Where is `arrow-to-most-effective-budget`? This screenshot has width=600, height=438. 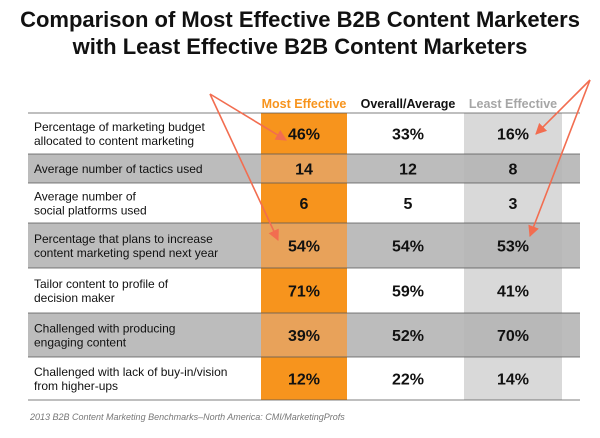 arrow-to-most-effective-budget is located at coordinates (248, 117).